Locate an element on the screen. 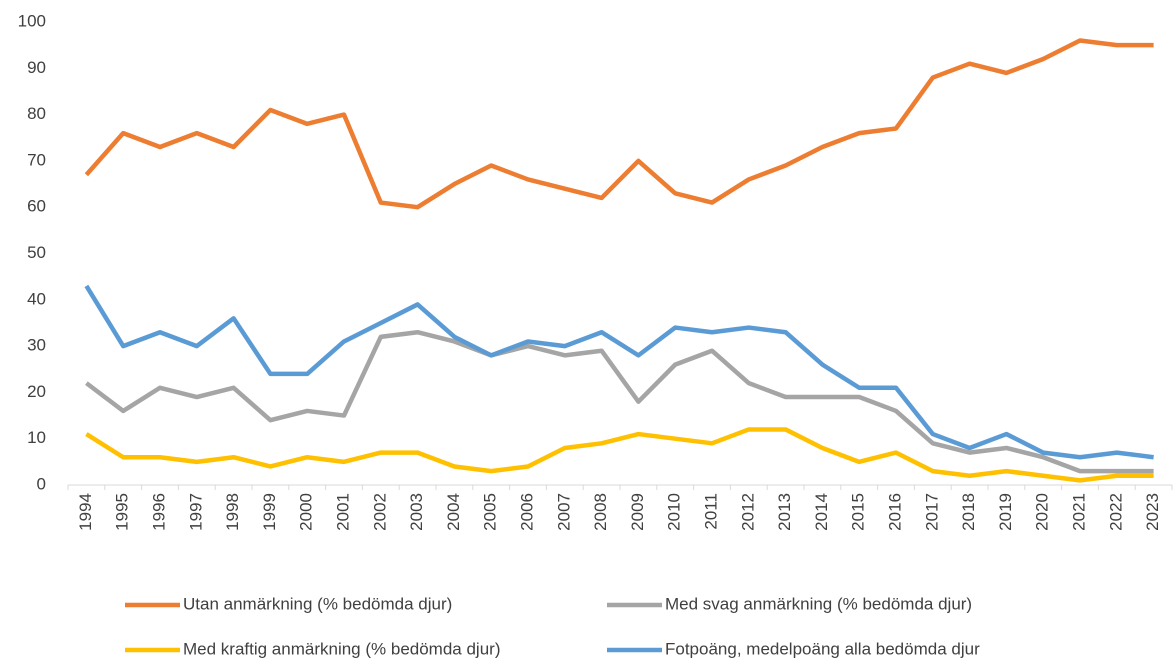 This screenshot has height=670, width=1175. x-tick-label: 2012 is located at coordinates (747, 512).